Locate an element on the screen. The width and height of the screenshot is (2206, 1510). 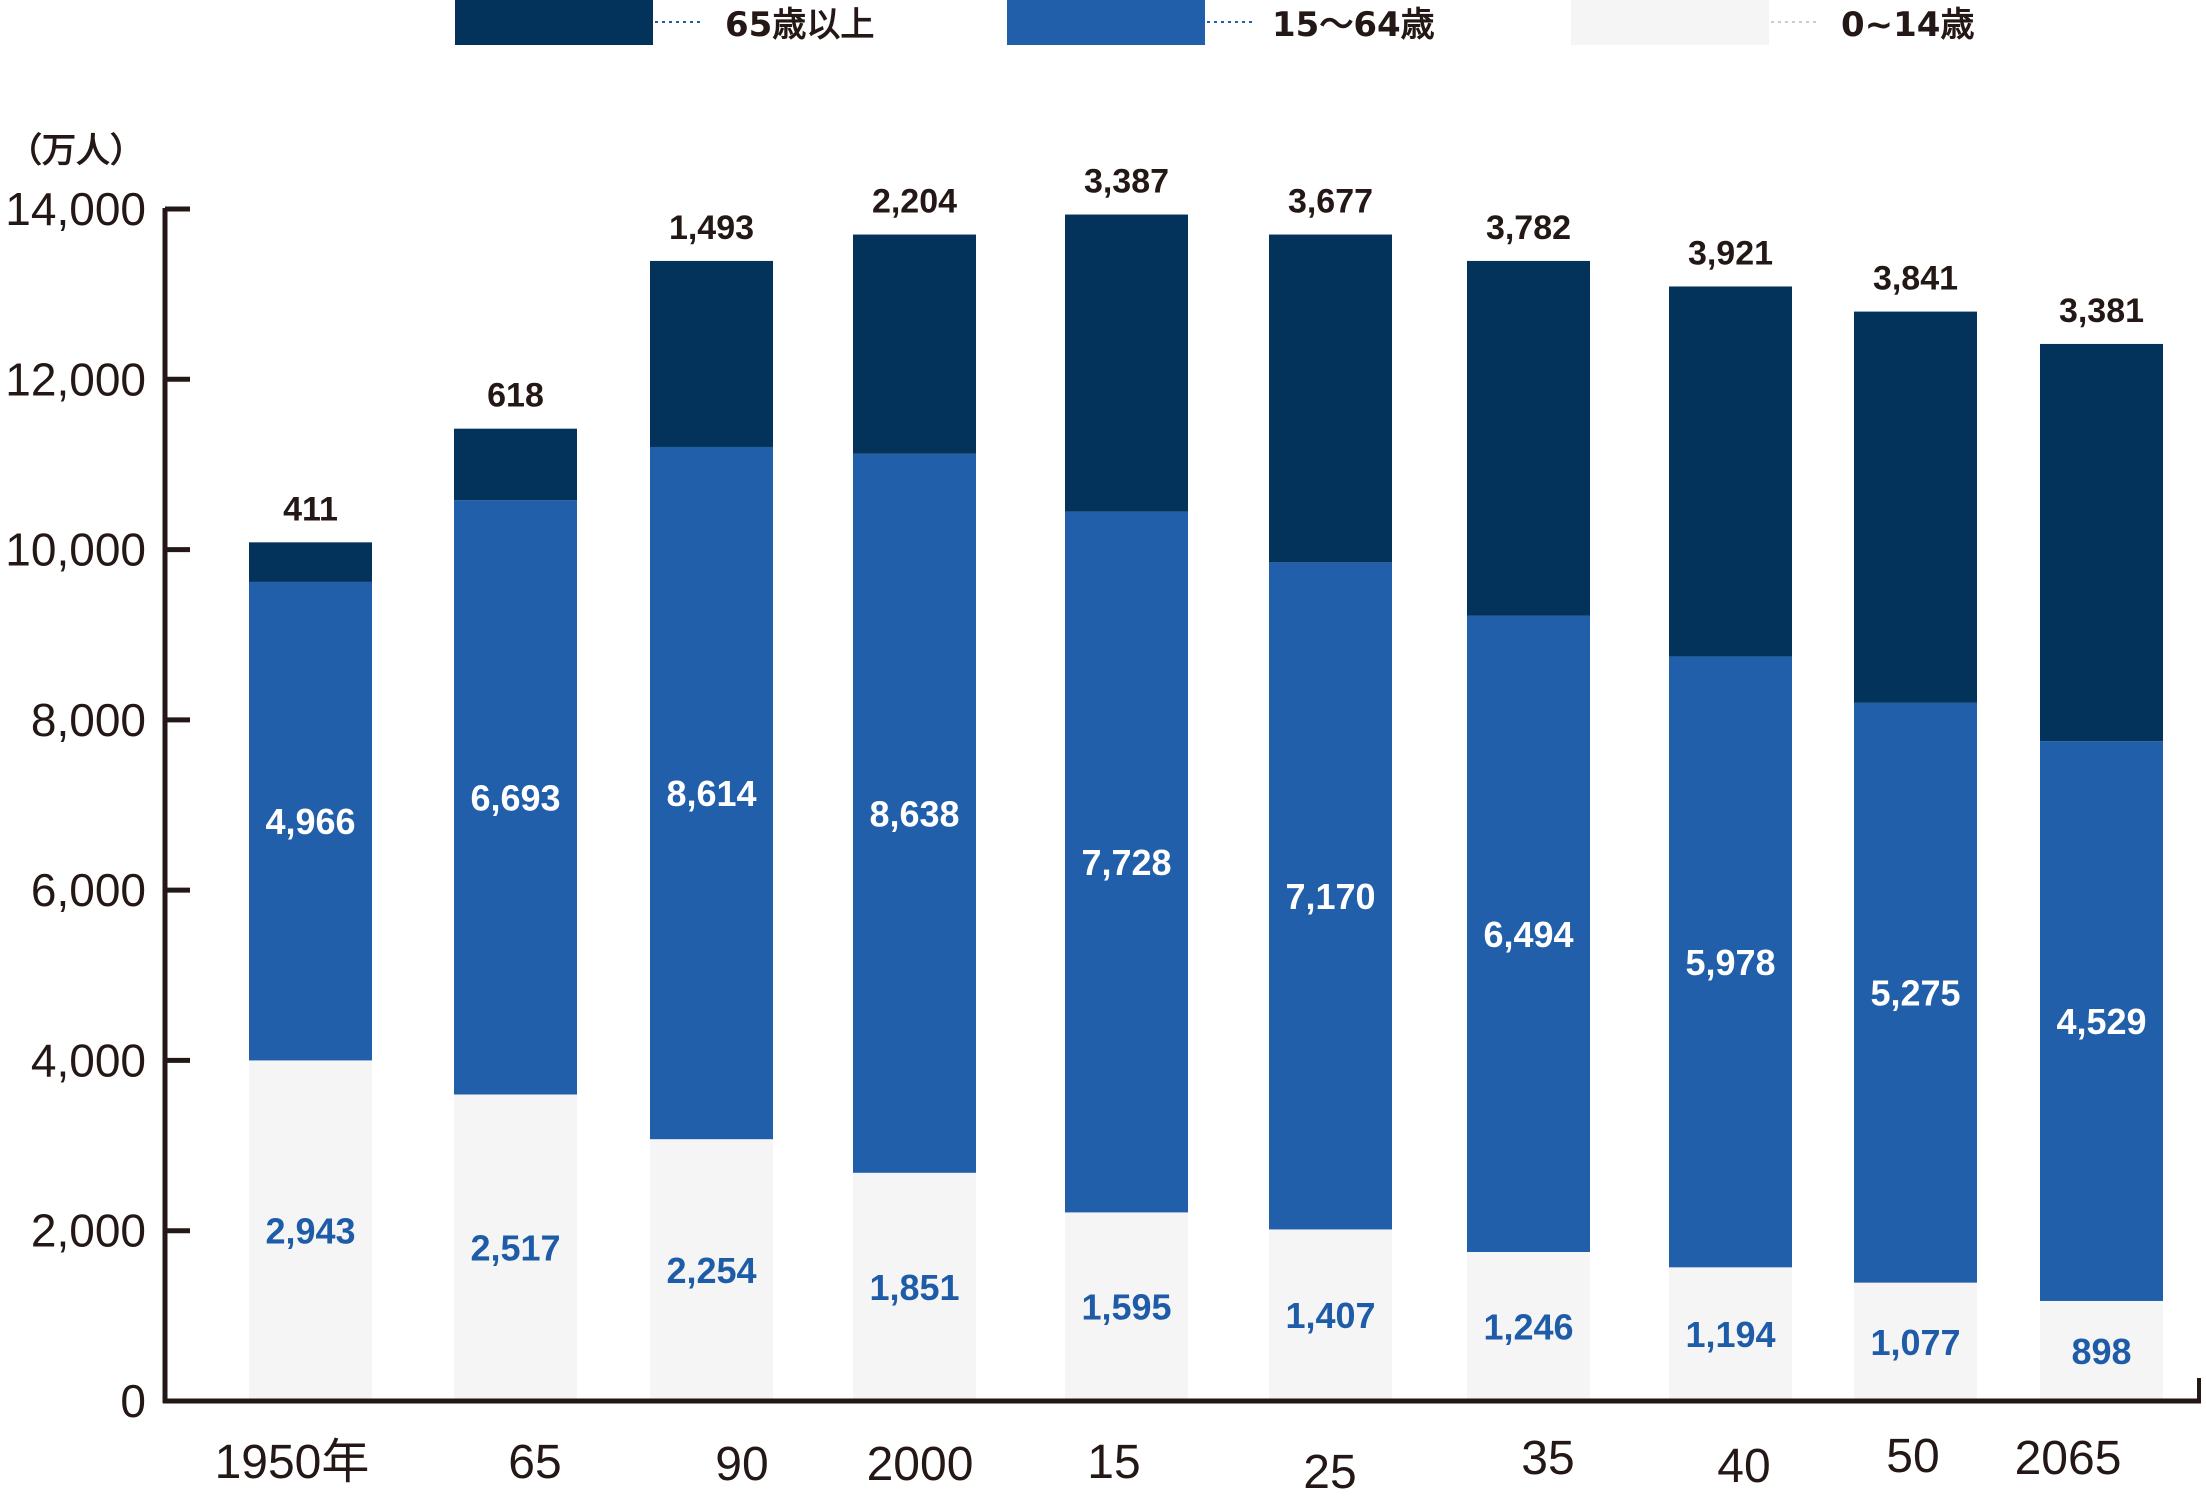
data-label: 3,387 is located at coordinates (1126, 182).